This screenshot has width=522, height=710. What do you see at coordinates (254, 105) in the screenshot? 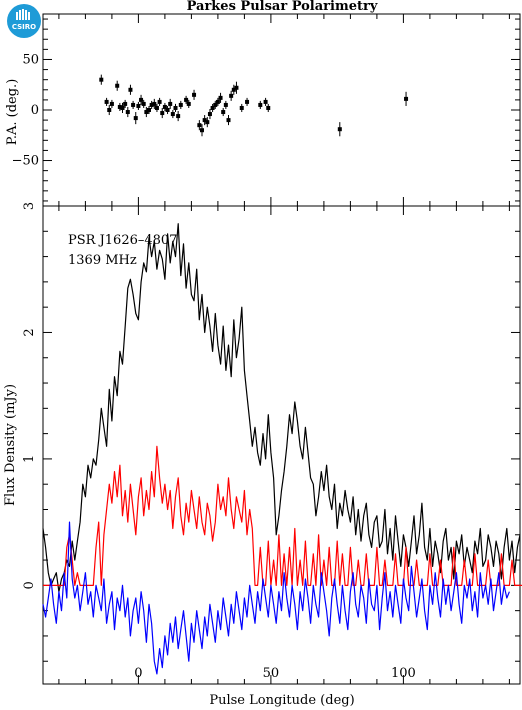
I see `pa-points` at bounding box center [254, 105].